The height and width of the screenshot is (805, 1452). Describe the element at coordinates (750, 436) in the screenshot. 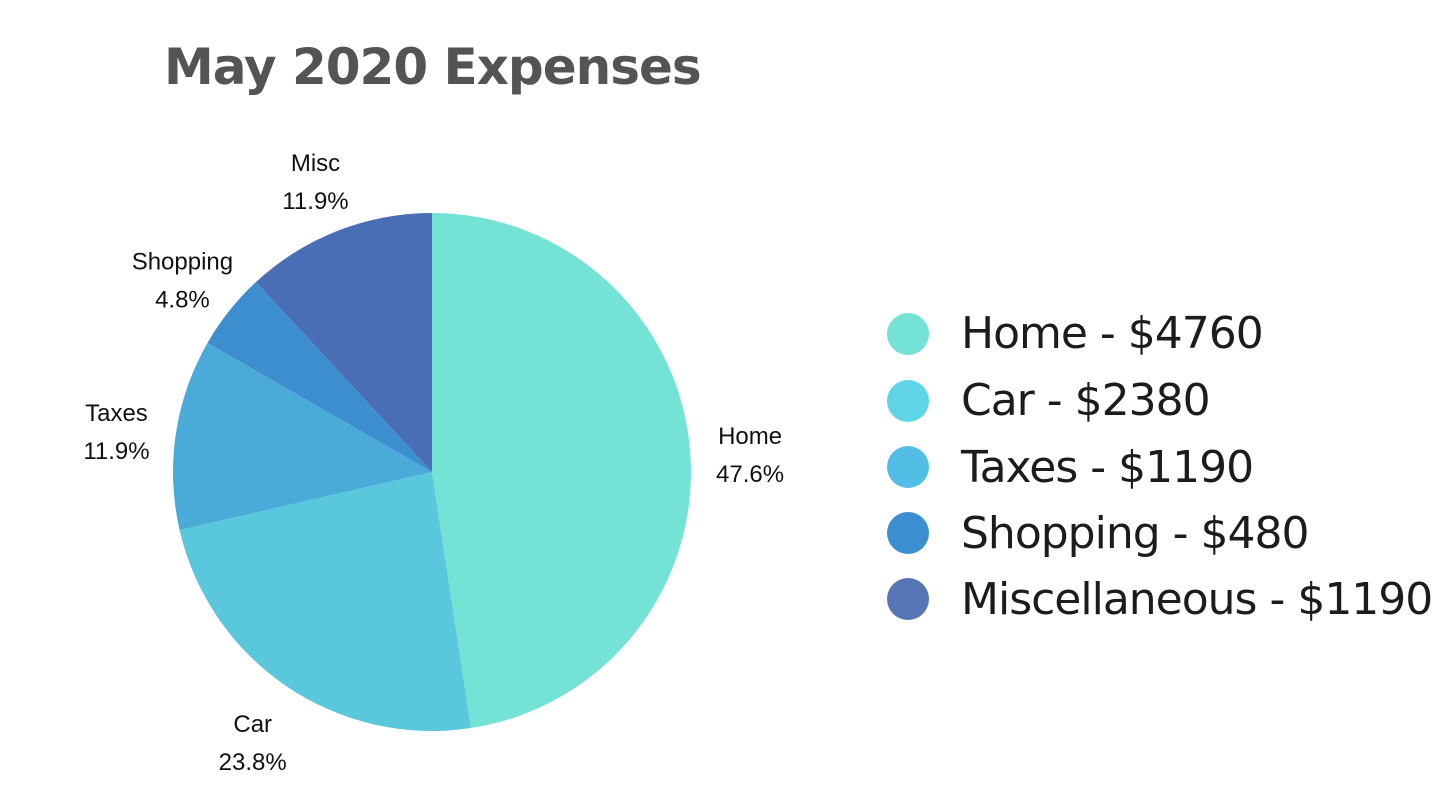

I see `pie-label-home: Home` at that location.